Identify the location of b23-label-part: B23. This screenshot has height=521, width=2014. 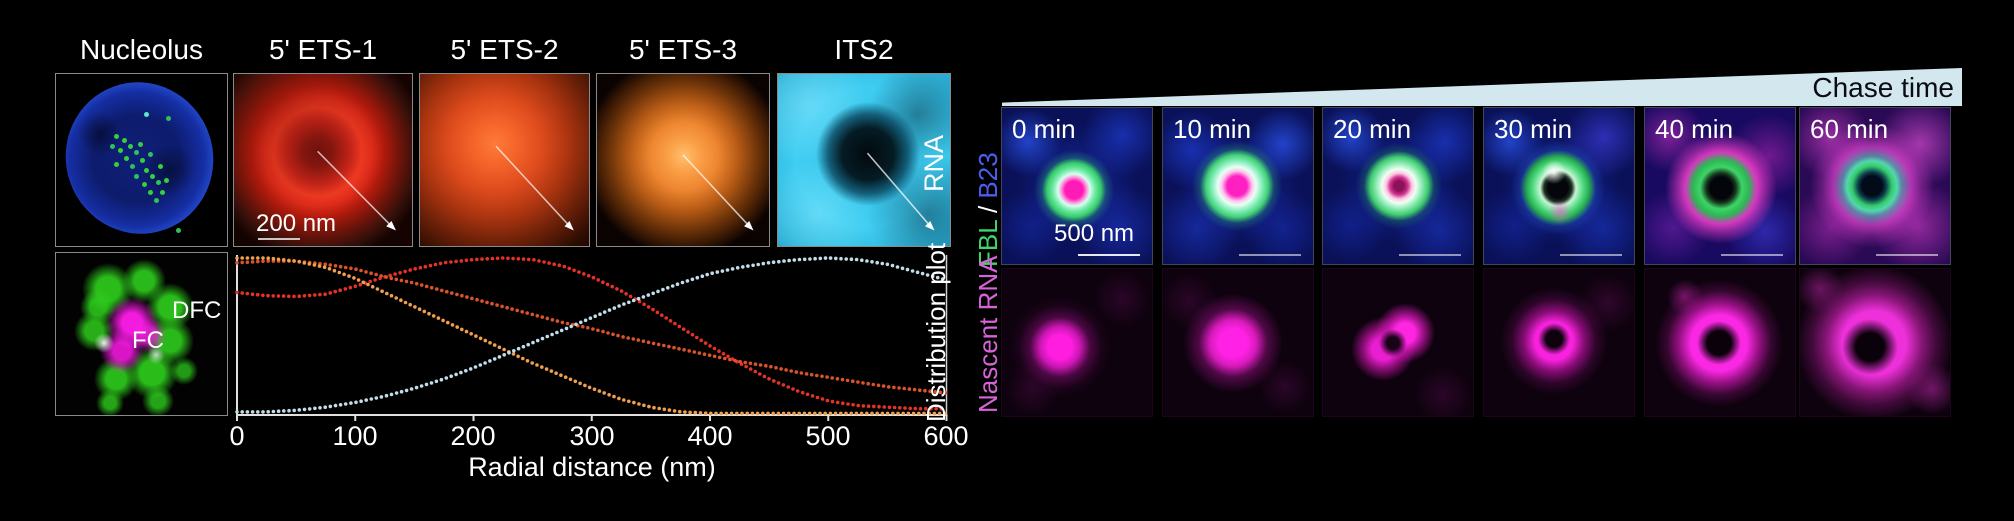
(988, 175).